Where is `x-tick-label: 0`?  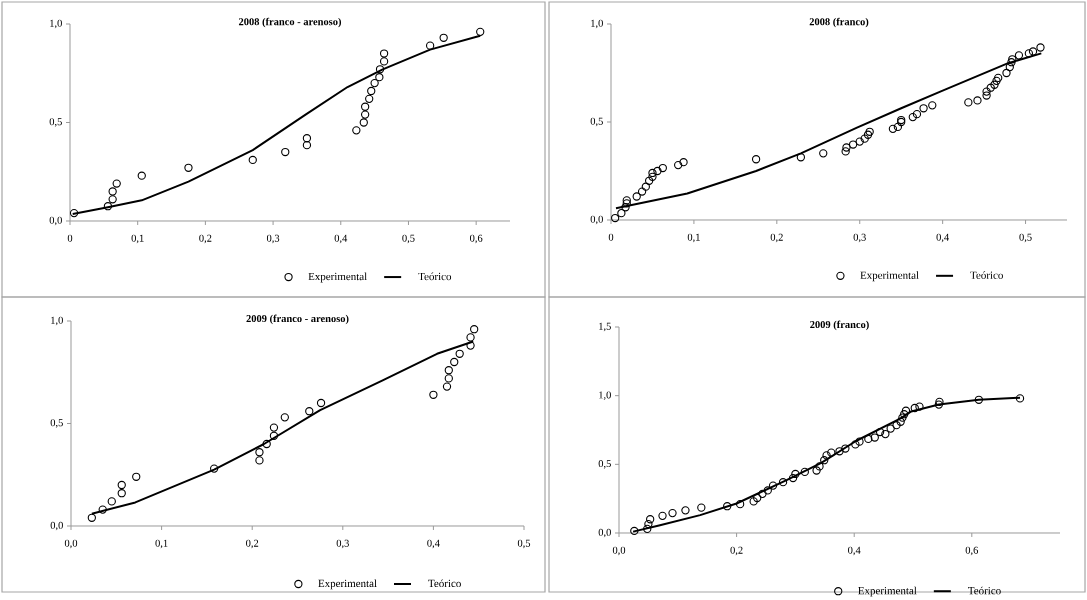
x-tick-label: 0 is located at coordinates (611, 237).